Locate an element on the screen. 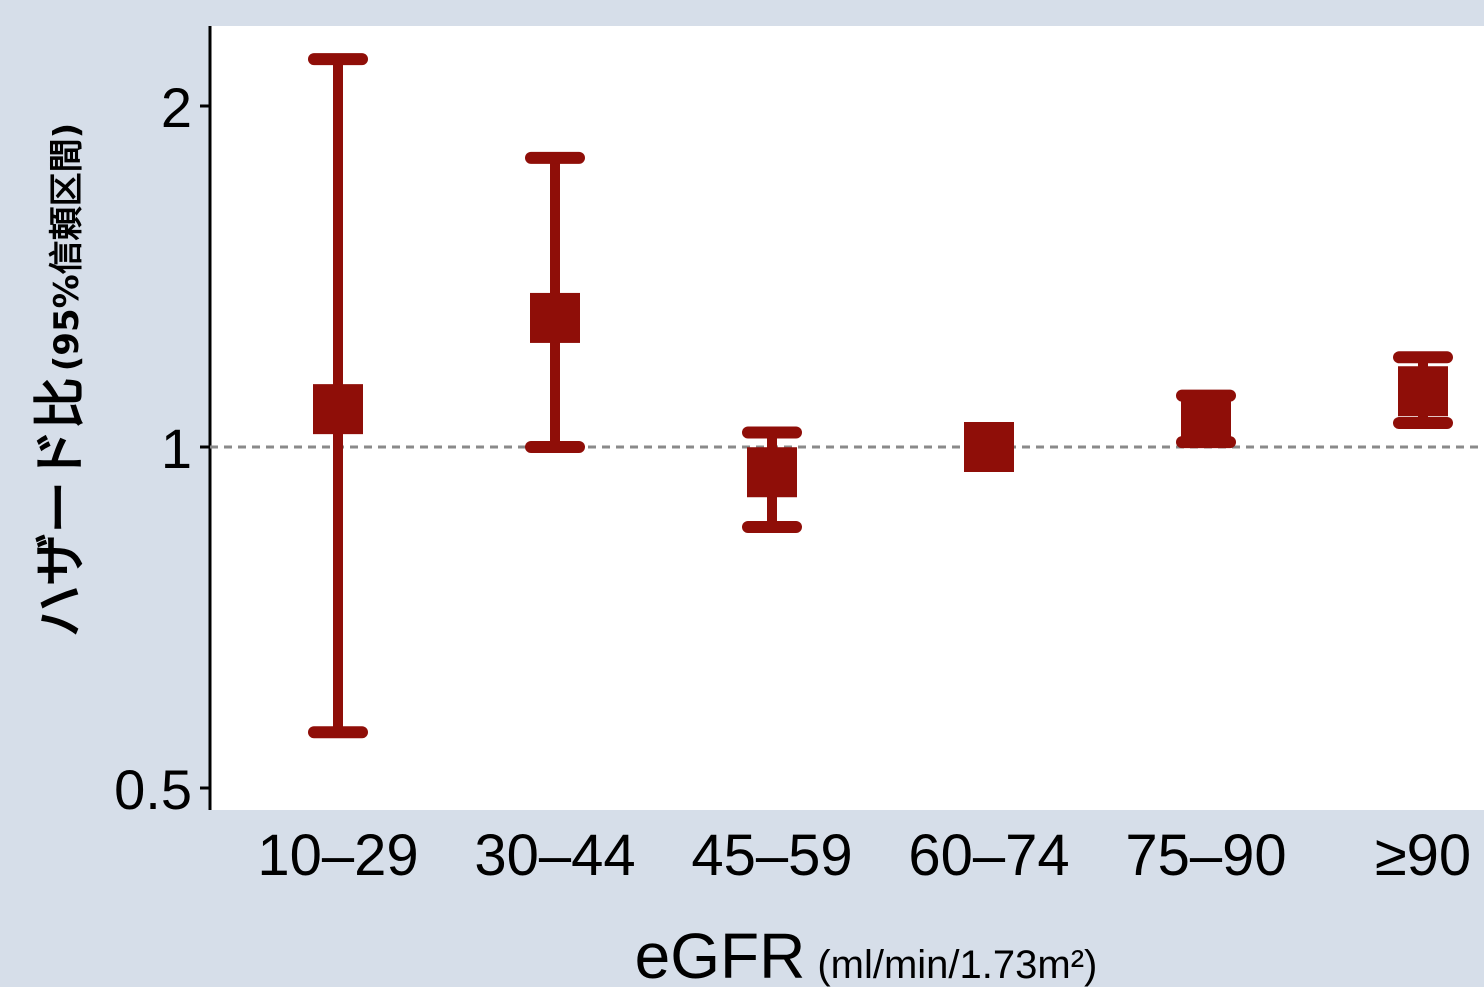 This screenshot has width=1484, height=987. y-axis-label-sub: (95%信頼区間) is located at coordinates (67, 247).